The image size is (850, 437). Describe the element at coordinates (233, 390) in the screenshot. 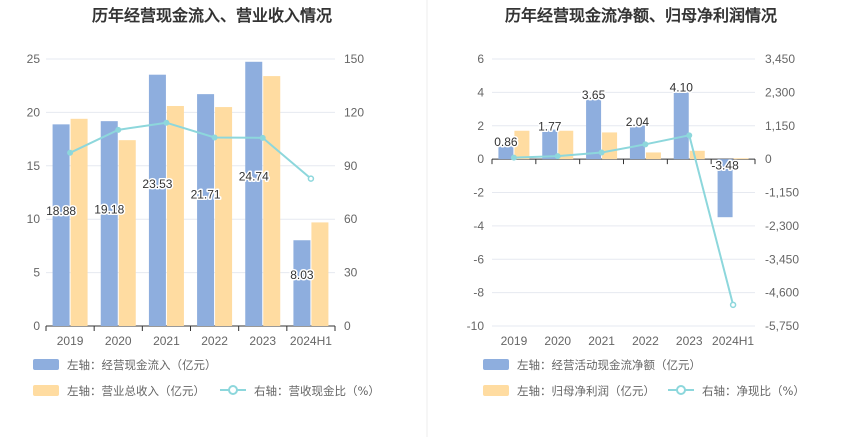

I see `legend-swatch-ratio-marker` at that location.